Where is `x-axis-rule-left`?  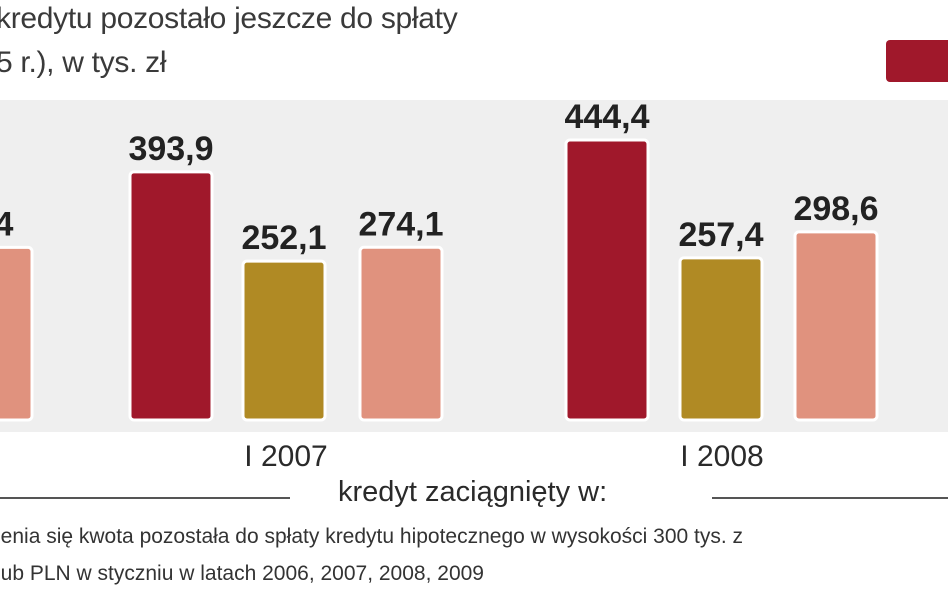 x-axis-rule-left is located at coordinates (145, 498).